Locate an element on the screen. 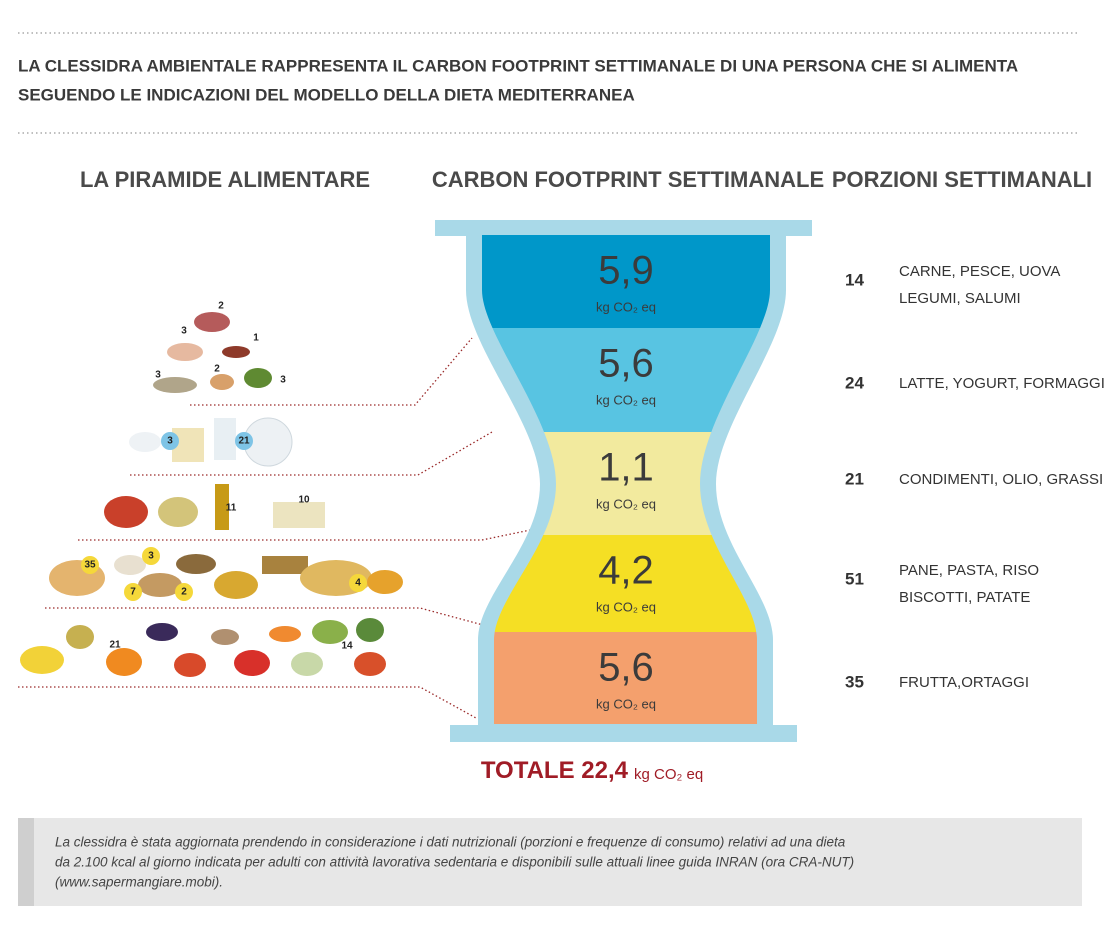  count: 35 is located at coordinates (90, 565).